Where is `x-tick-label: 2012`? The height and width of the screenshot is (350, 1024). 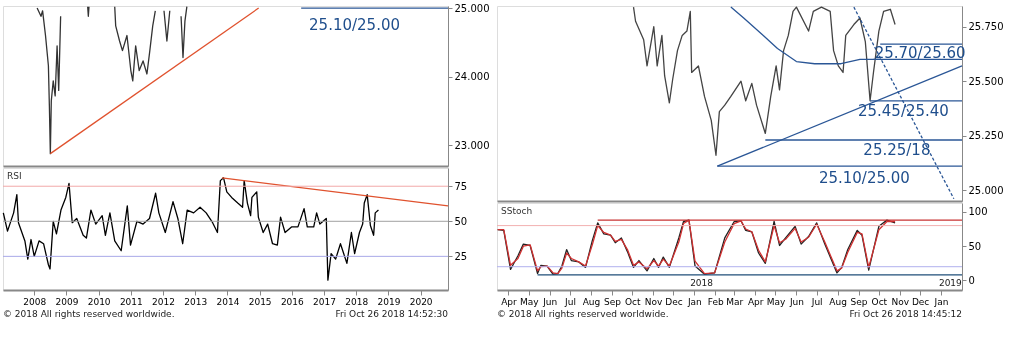 x-tick-label: 2012 is located at coordinates (163, 301).